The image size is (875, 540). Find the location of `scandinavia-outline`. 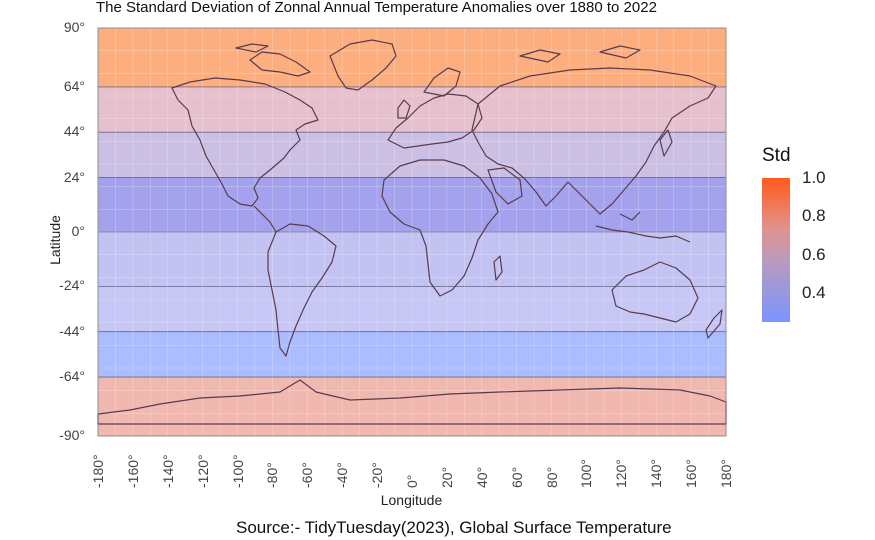

scandinavia-outline is located at coordinates (442, 82).